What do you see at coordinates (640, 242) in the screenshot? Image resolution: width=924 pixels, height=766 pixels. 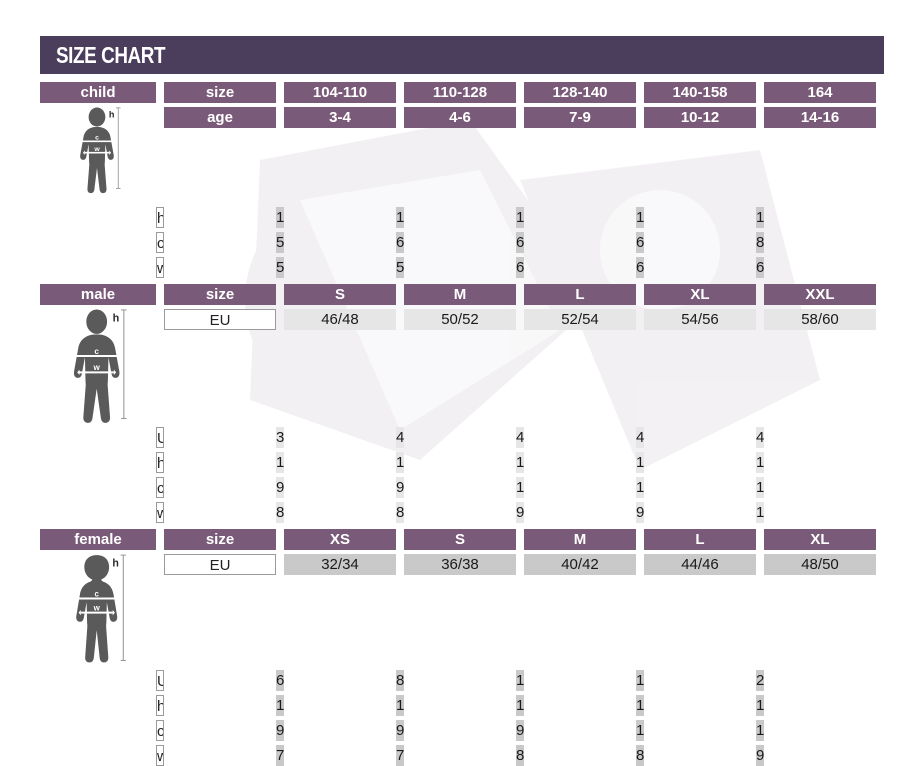 I see `cell-child-chest-3: 69-83` at bounding box center [640, 242].